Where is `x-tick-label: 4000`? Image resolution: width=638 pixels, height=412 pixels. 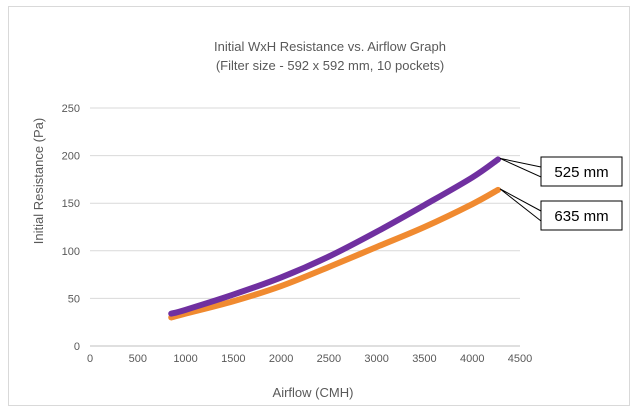 x-tick-label: 4000 is located at coordinates (472, 359).